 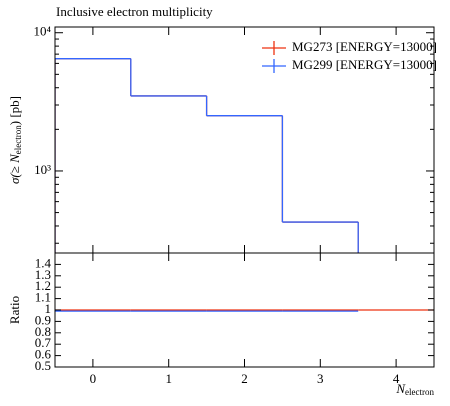 I want to click on legend-label: MG299 [ENERGY=13000], so click(x=364, y=64).